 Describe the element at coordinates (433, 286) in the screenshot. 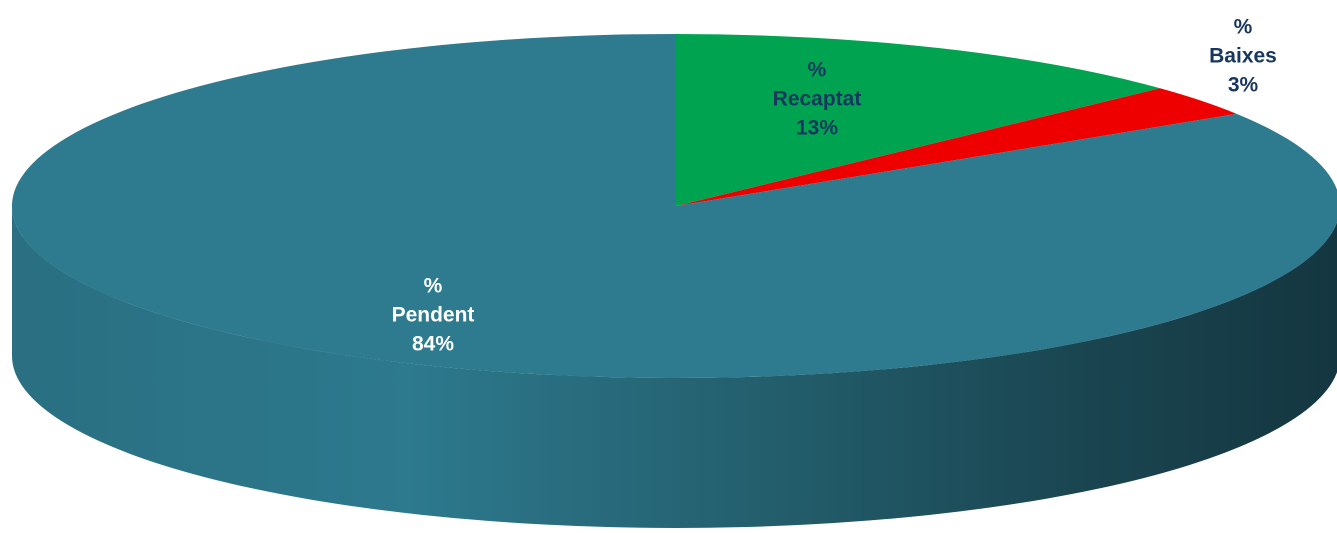

I see `slice-label-pendent-prefix: %` at that location.